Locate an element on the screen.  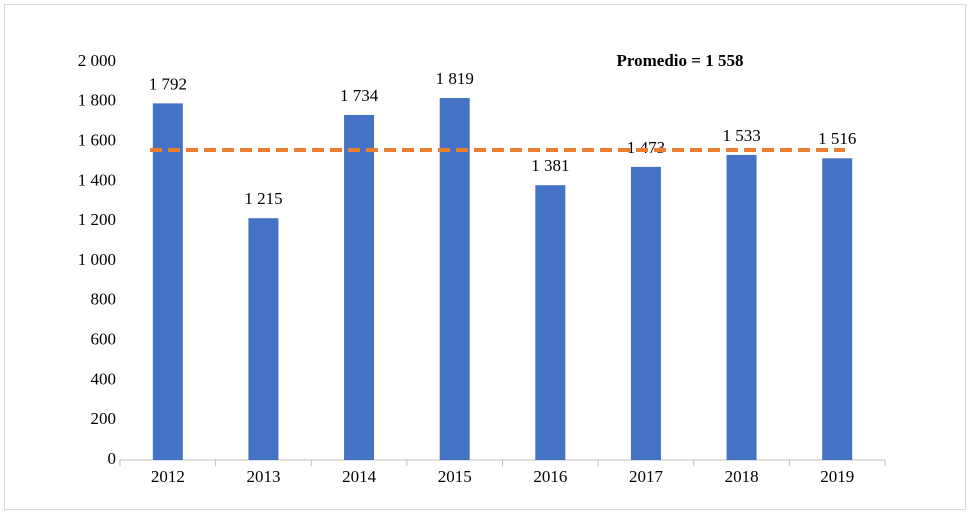
data-label: 1 734 is located at coordinates (359, 95).